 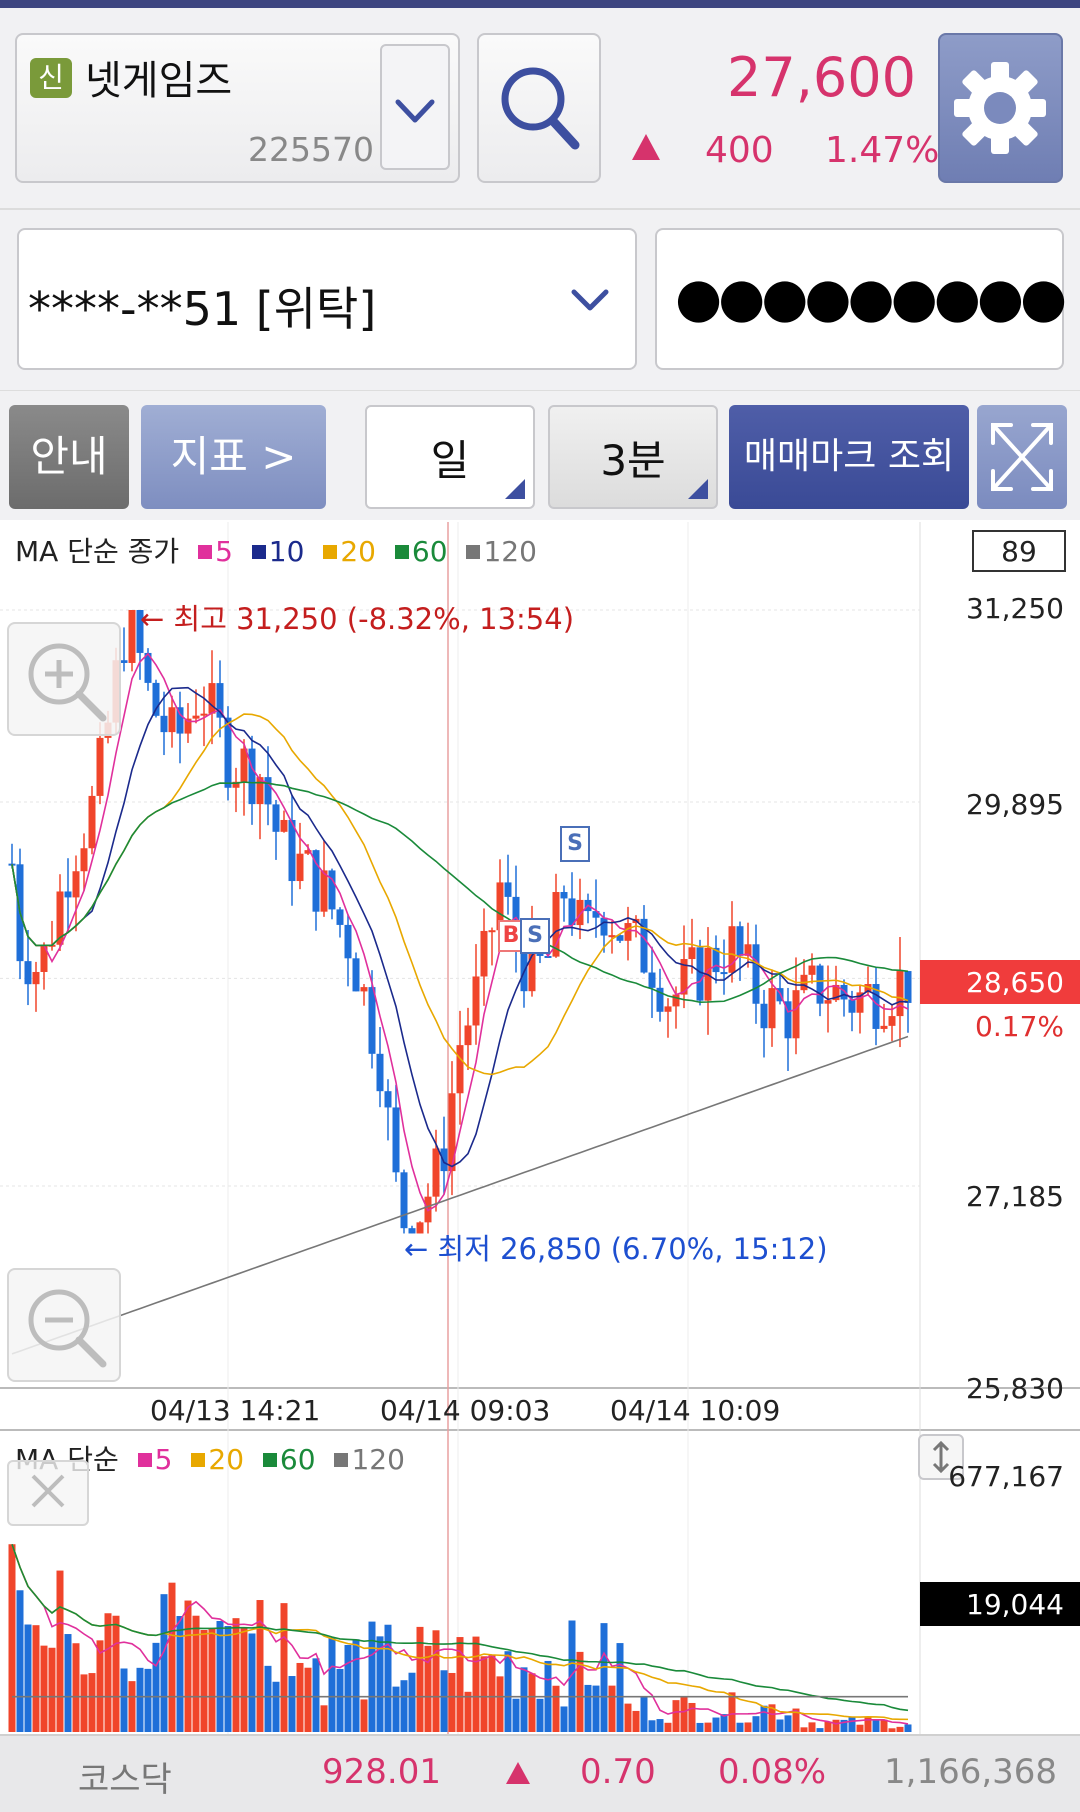 I want to click on vma120-swatch, so click(x=341, y=1460).